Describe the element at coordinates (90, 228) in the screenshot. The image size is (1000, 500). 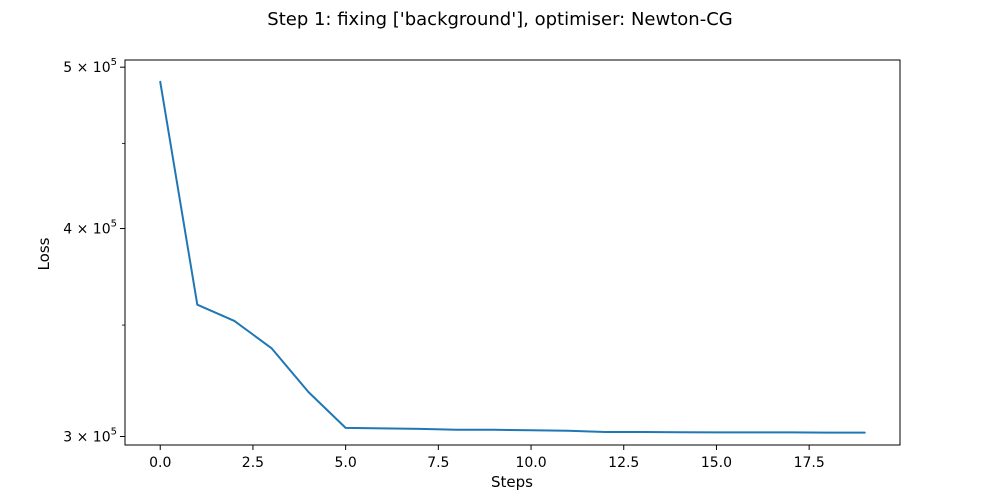
I see `y-tick-label: 4 × 10⁵` at that location.